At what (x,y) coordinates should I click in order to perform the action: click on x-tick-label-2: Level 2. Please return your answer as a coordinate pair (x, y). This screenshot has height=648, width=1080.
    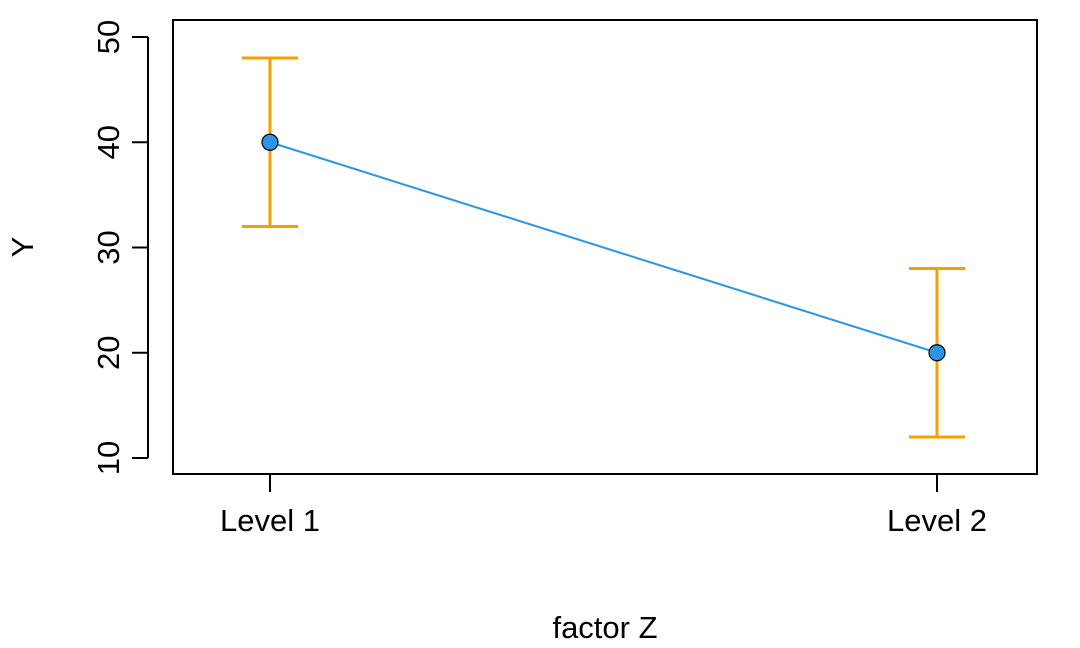
    Looking at the image, I should click on (937, 520).